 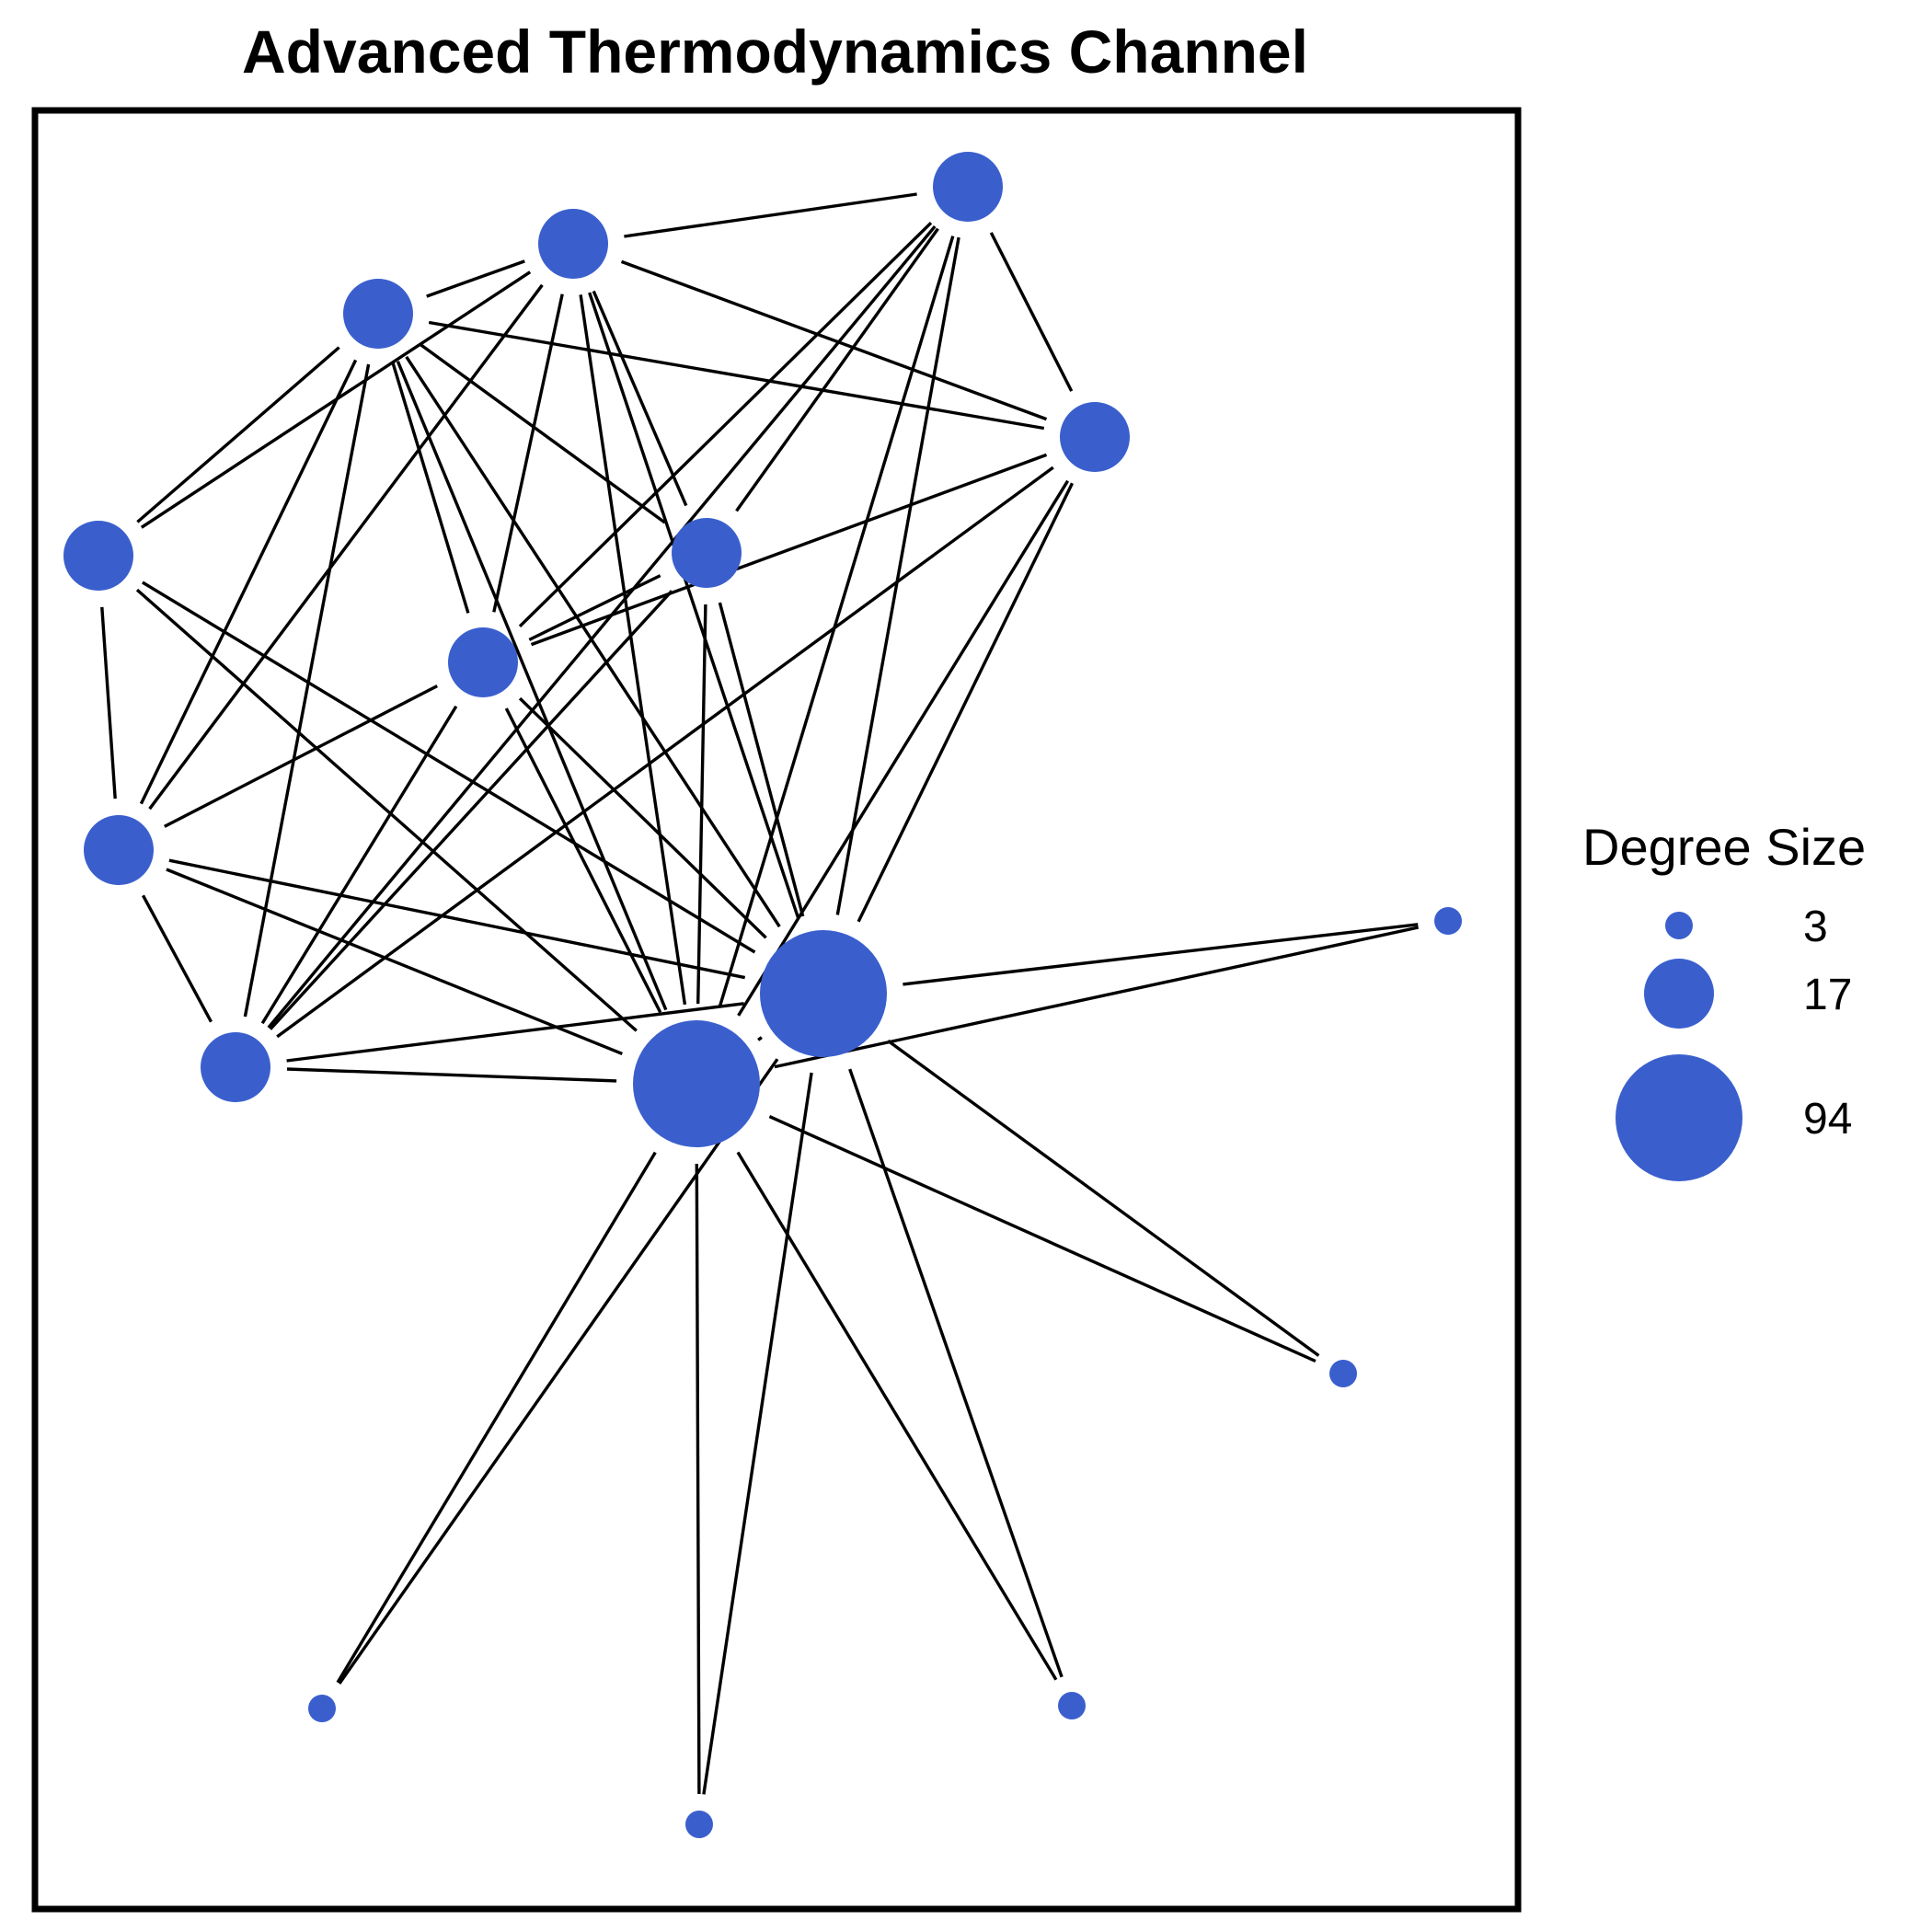 What do you see at coordinates (1724, 999) in the screenshot?
I see `legend: Degree Size 3 17 94` at bounding box center [1724, 999].